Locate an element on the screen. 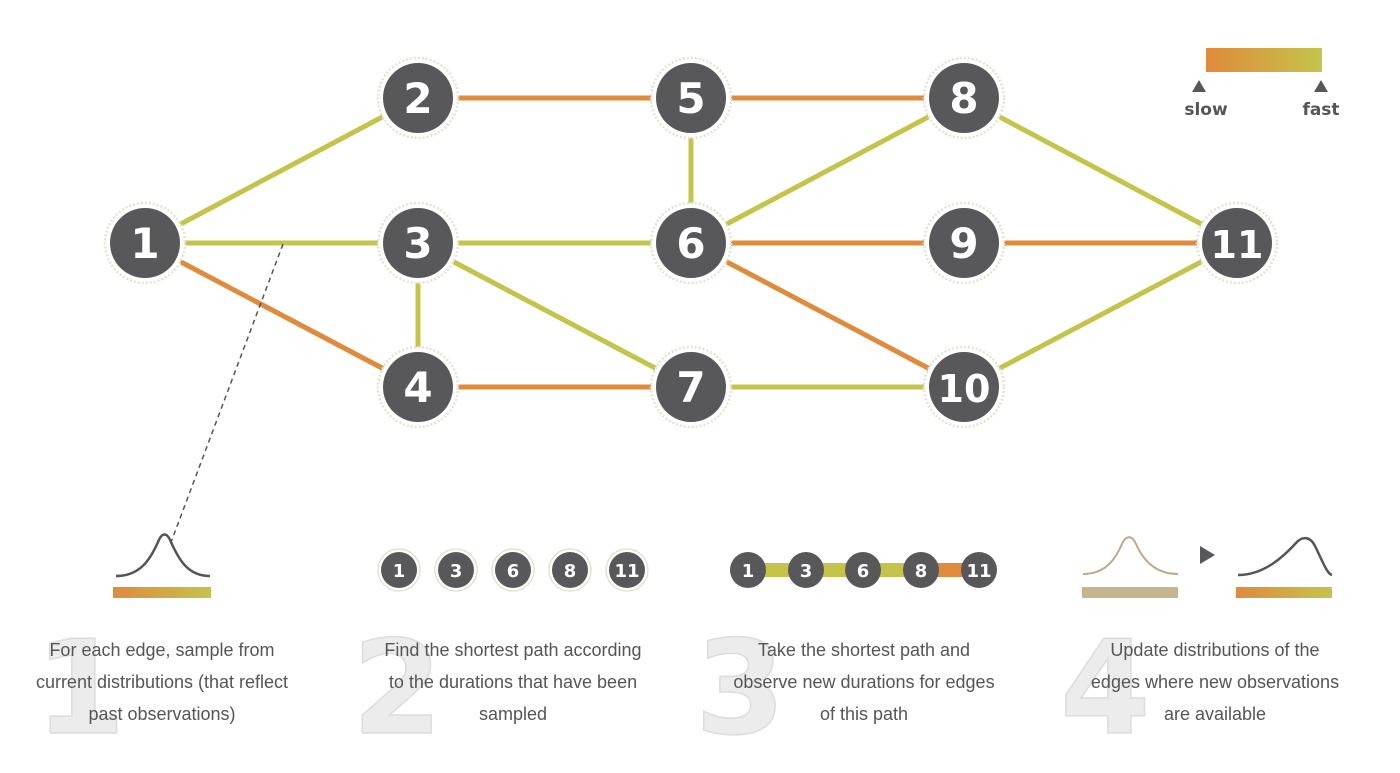  step-3-line-2: observe new durations for edges is located at coordinates (864, 682).